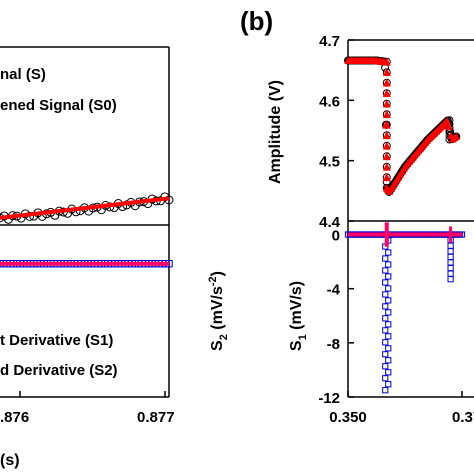 This screenshot has width=474, height=474. I want to click on y-tick-label: -4, so click(334, 290).